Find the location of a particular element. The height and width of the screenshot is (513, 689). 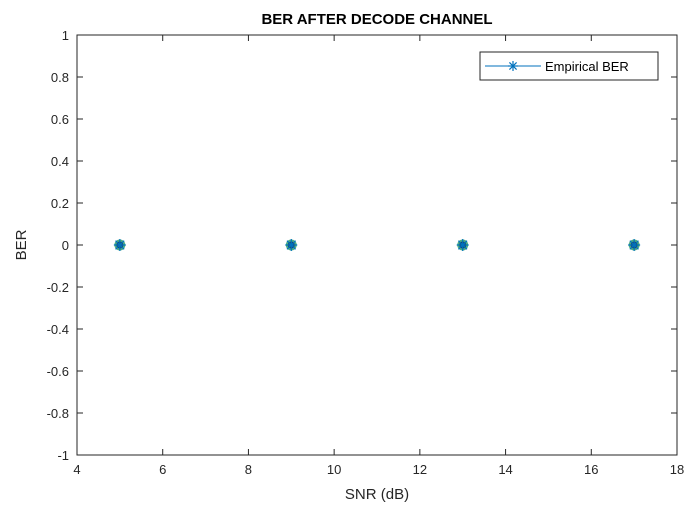

y-tick-label: -0.2 is located at coordinates (58, 287).